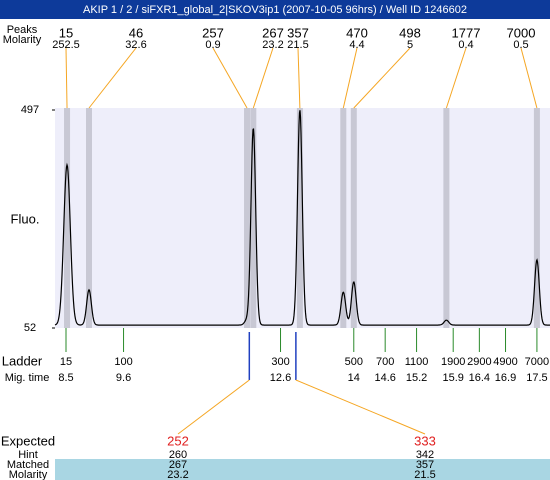 This screenshot has width=550, height=480. What do you see at coordinates (425, 465) in the screenshot?
I see `matched-size: 357` at bounding box center [425, 465].